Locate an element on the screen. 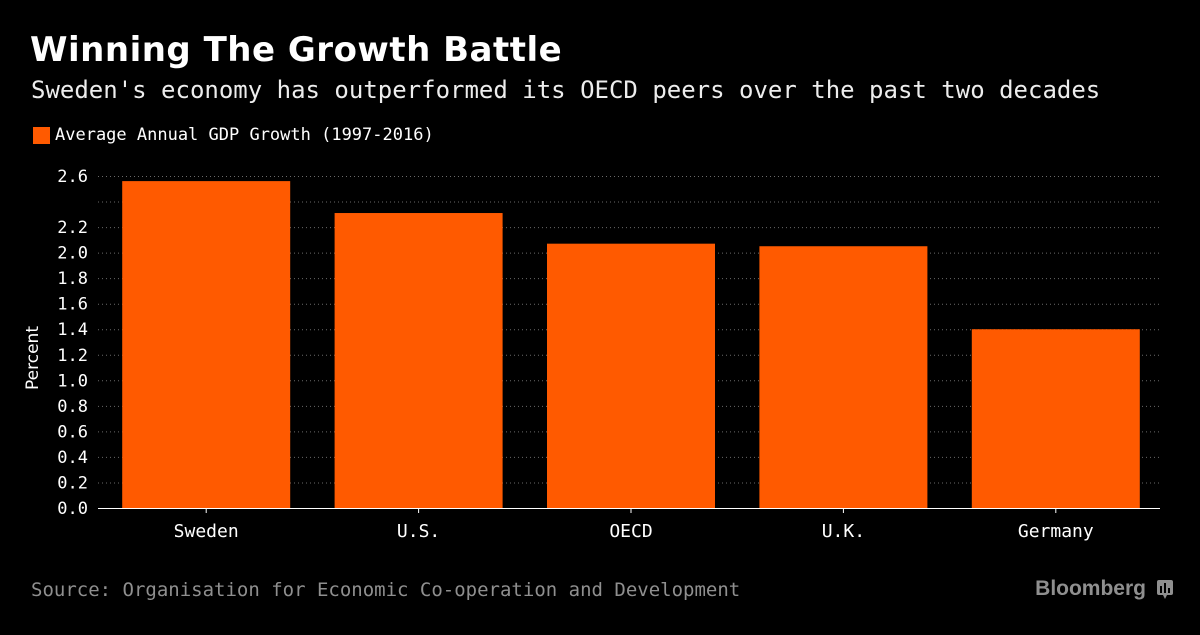 Image resolution: width=1200 pixels, height=635 pixels. y-tick-label: 1.0 is located at coordinates (72, 381).